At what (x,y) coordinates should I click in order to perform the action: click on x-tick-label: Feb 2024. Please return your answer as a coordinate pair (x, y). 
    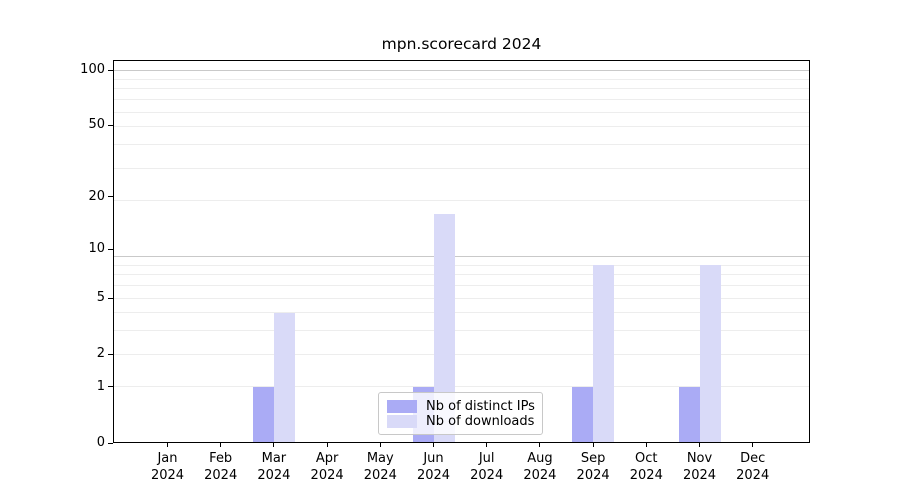
    Looking at the image, I should click on (221, 467).